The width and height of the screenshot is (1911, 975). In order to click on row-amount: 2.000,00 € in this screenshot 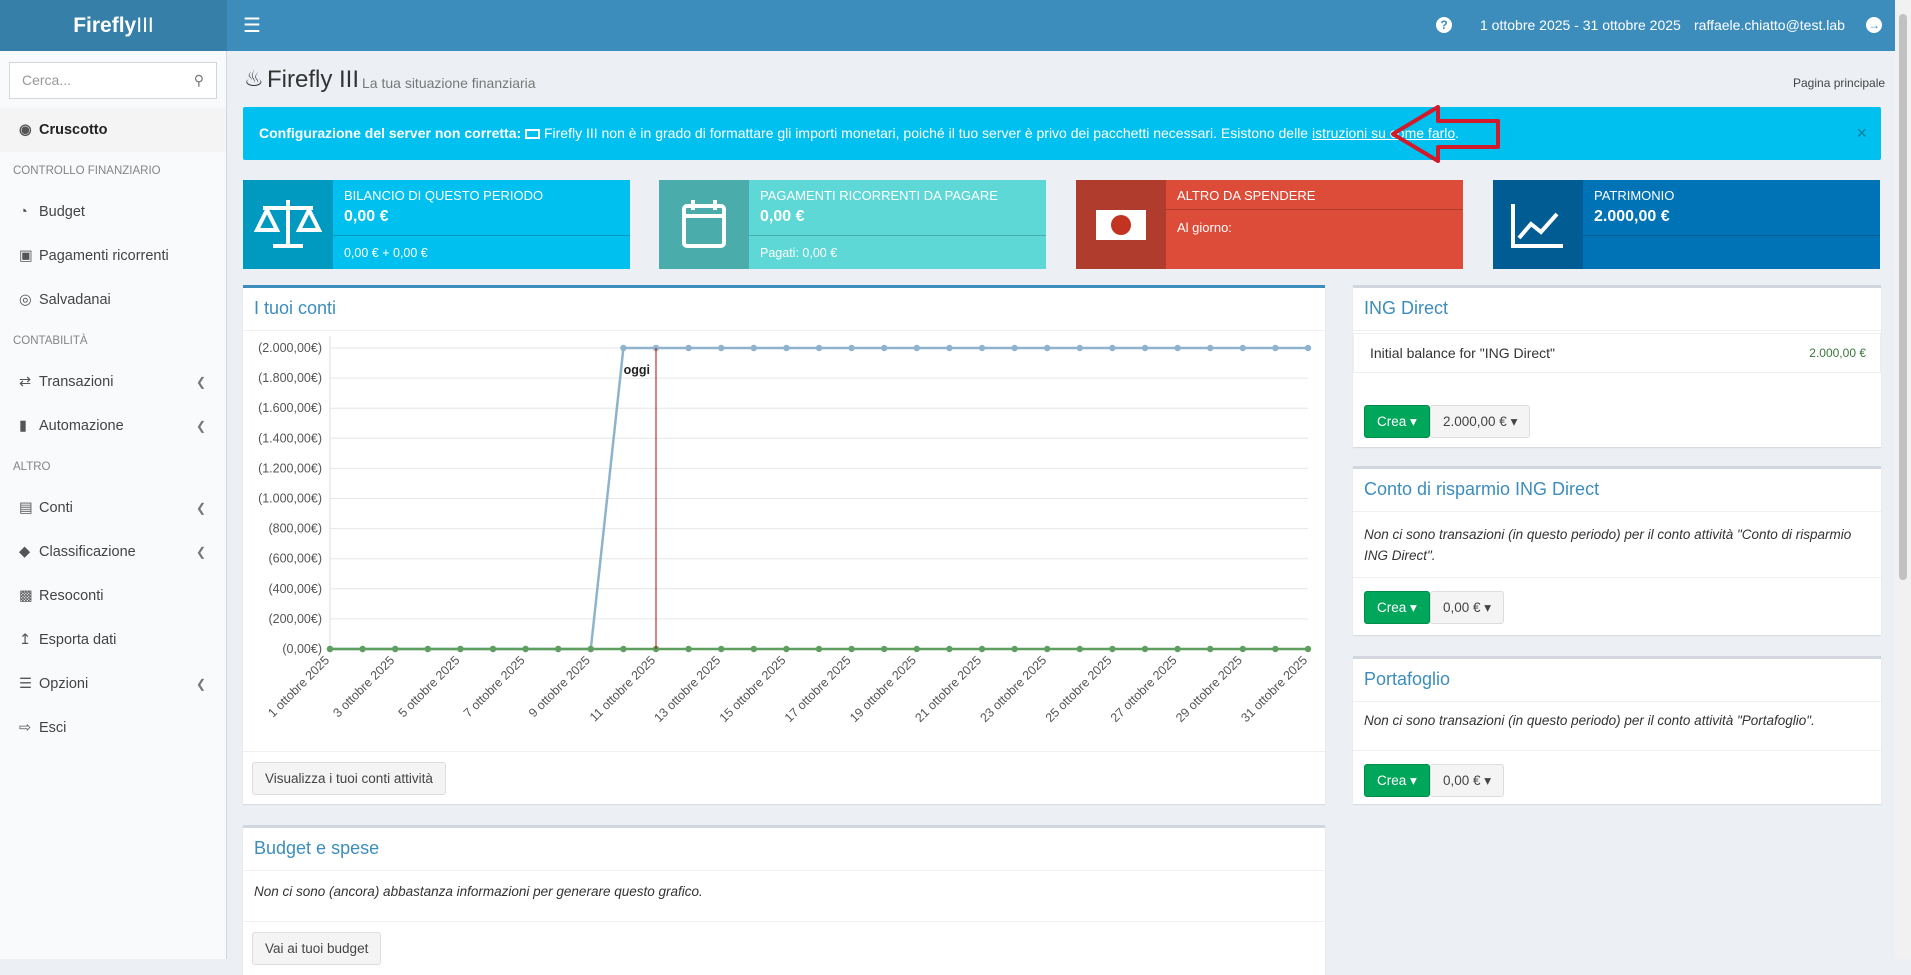, I will do `click(1837, 353)`.